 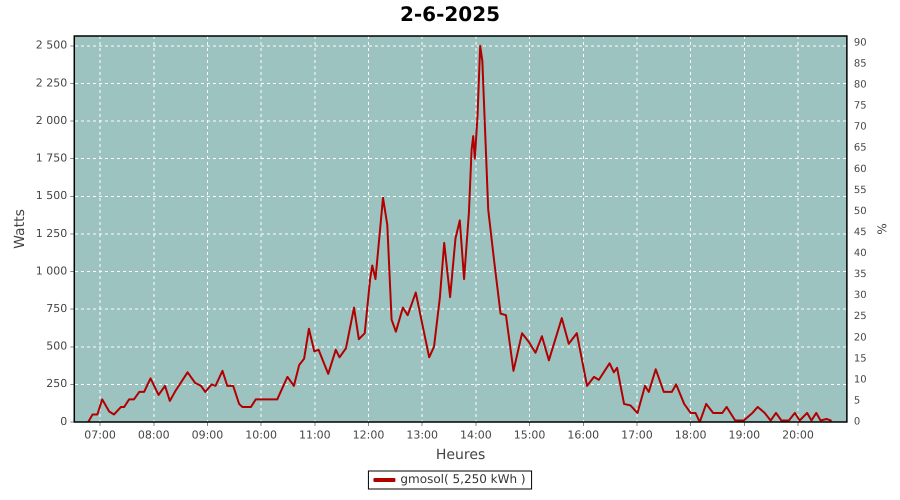 I want to click on y2-tick-label: 50, so click(x=860, y=211).